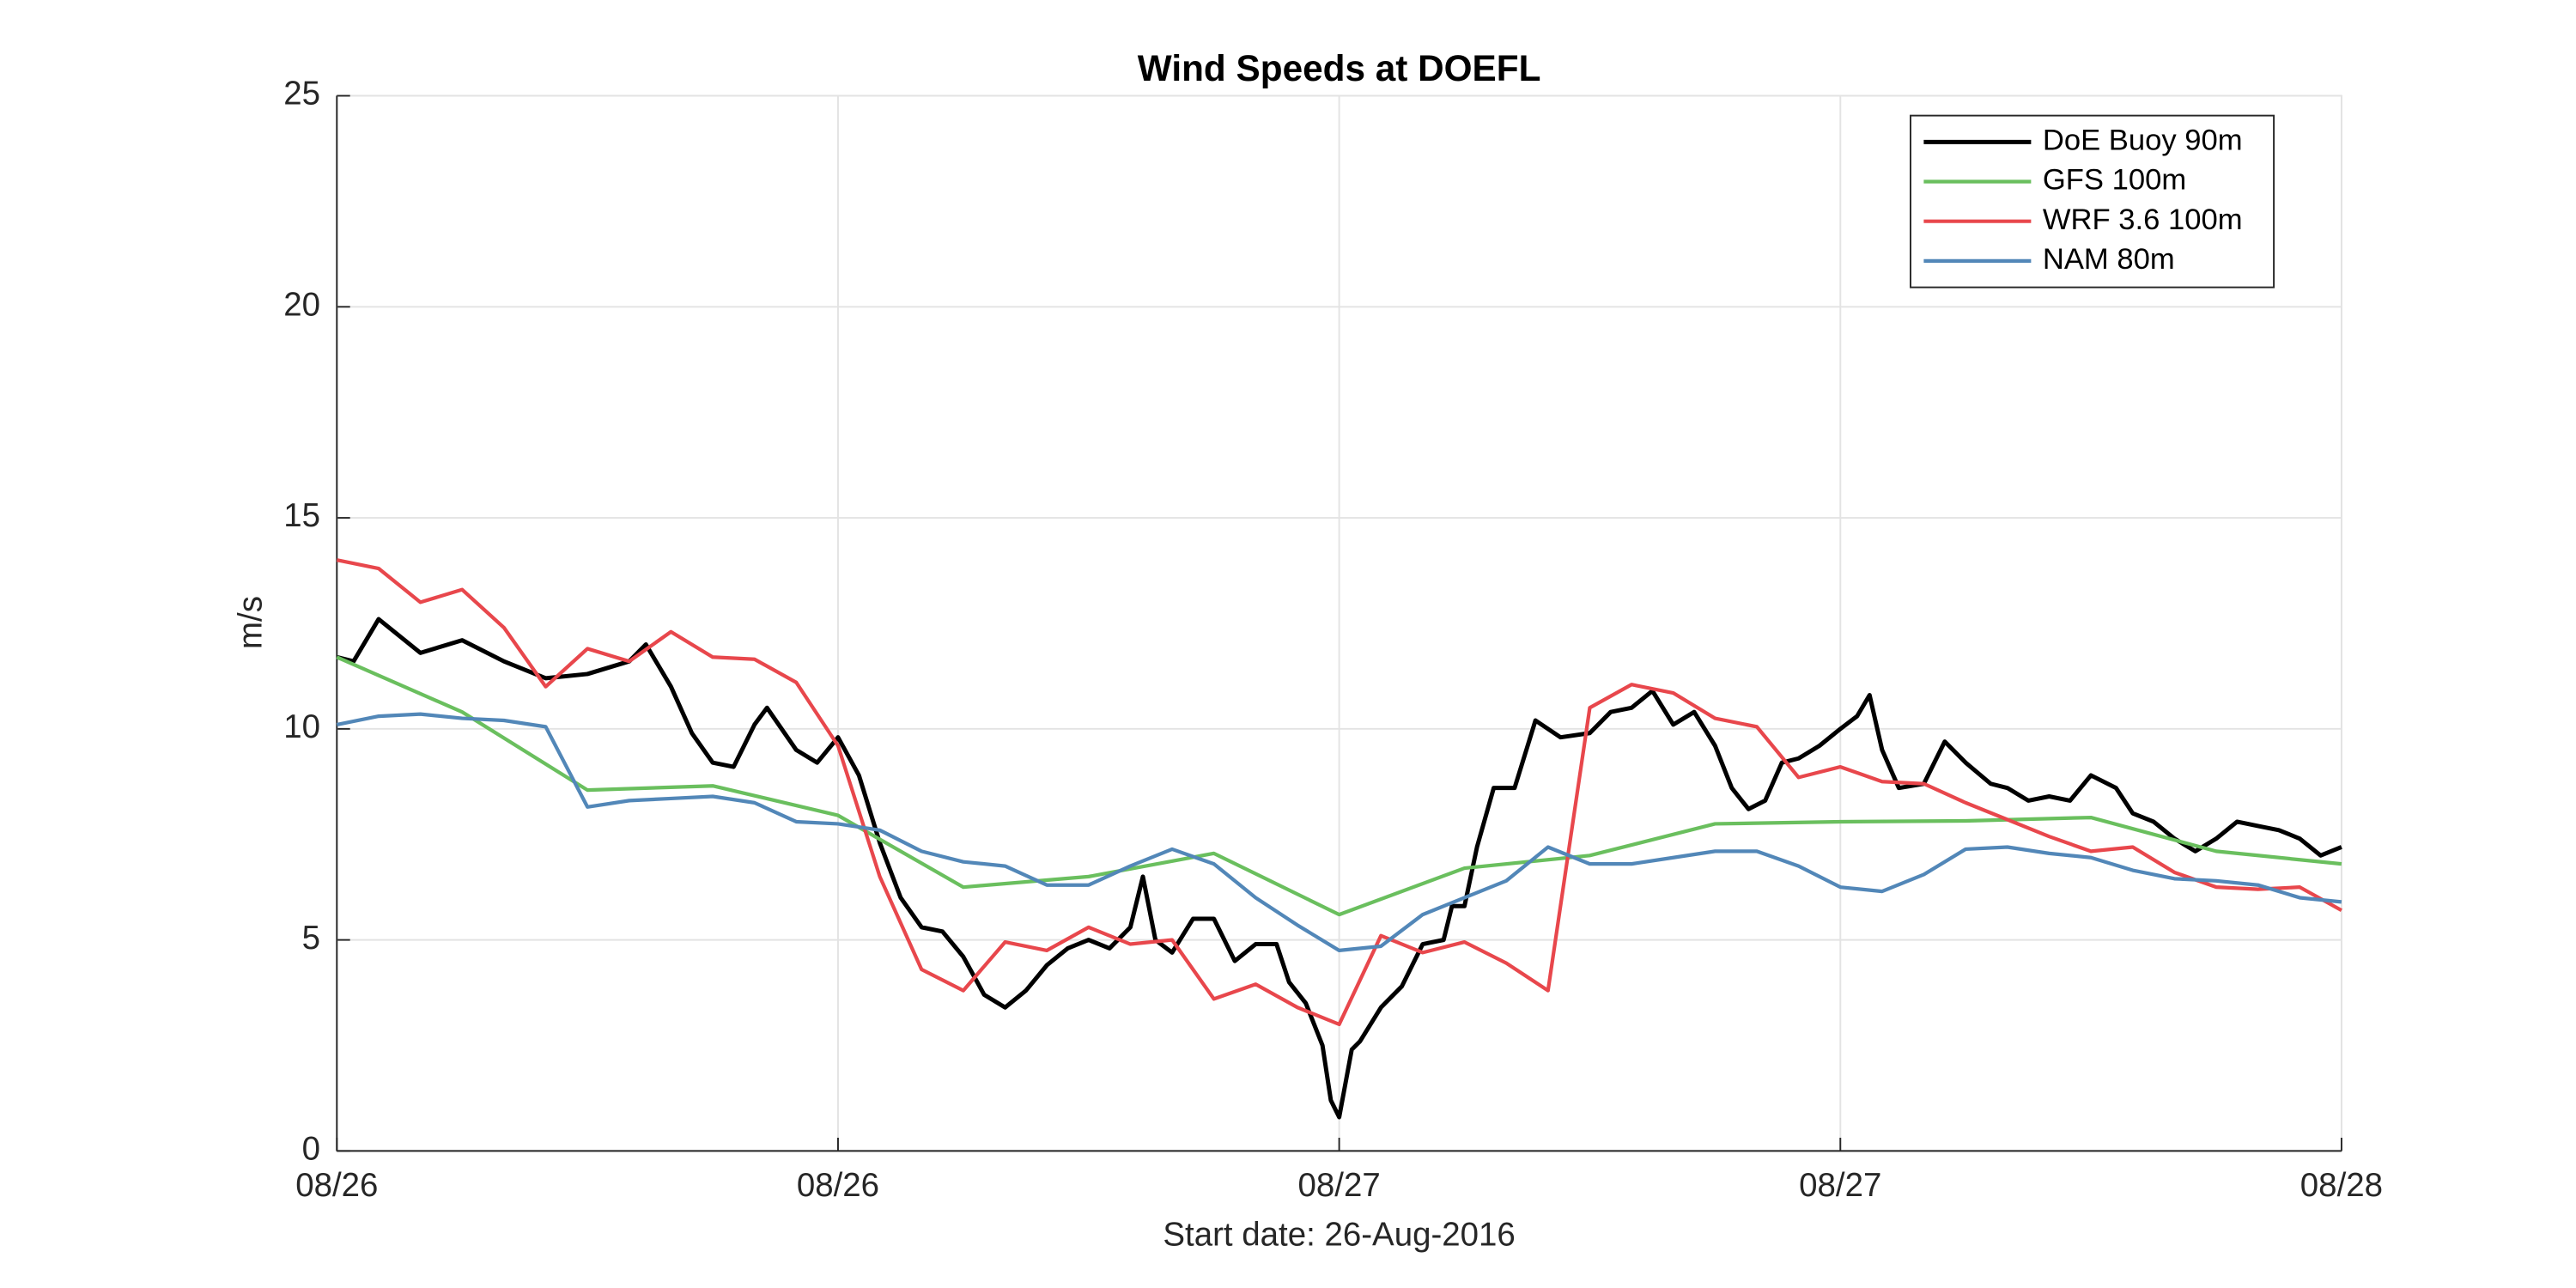 This screenshot has width=2576, height=1288. What do you see at coordinates (311, 939) in the screenshot?
I see `y-tick-label: 5` at bounding box center [311, 939].